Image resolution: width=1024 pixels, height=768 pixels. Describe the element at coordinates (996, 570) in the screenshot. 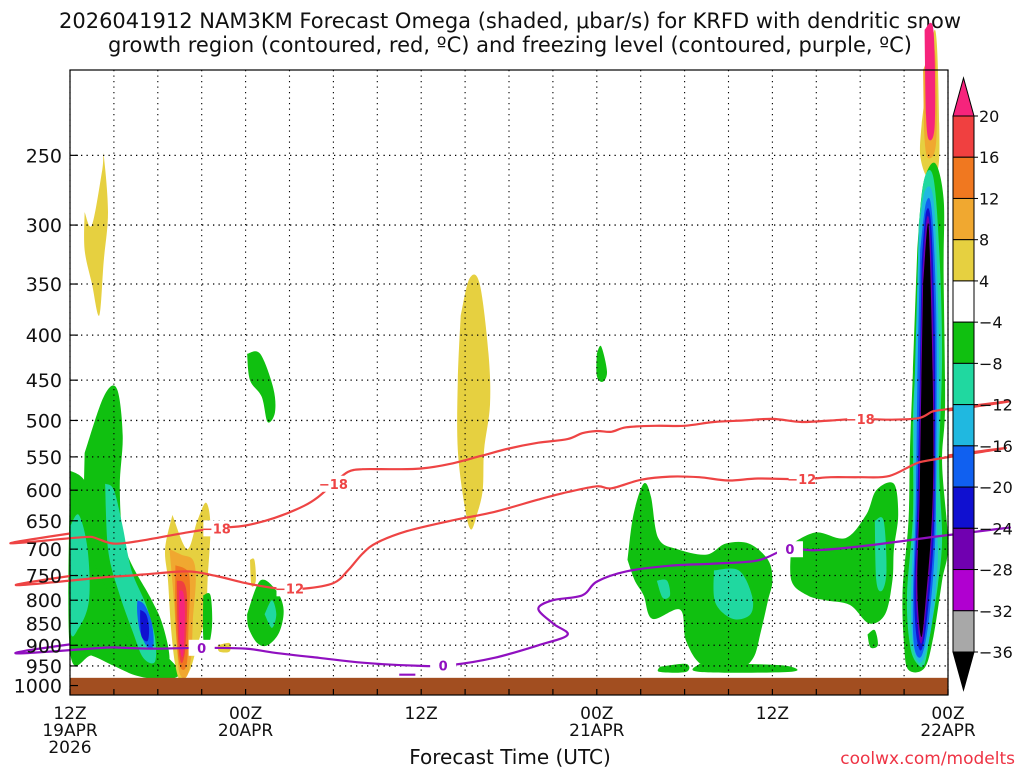

I see `colorbar-label: −28` at that location.